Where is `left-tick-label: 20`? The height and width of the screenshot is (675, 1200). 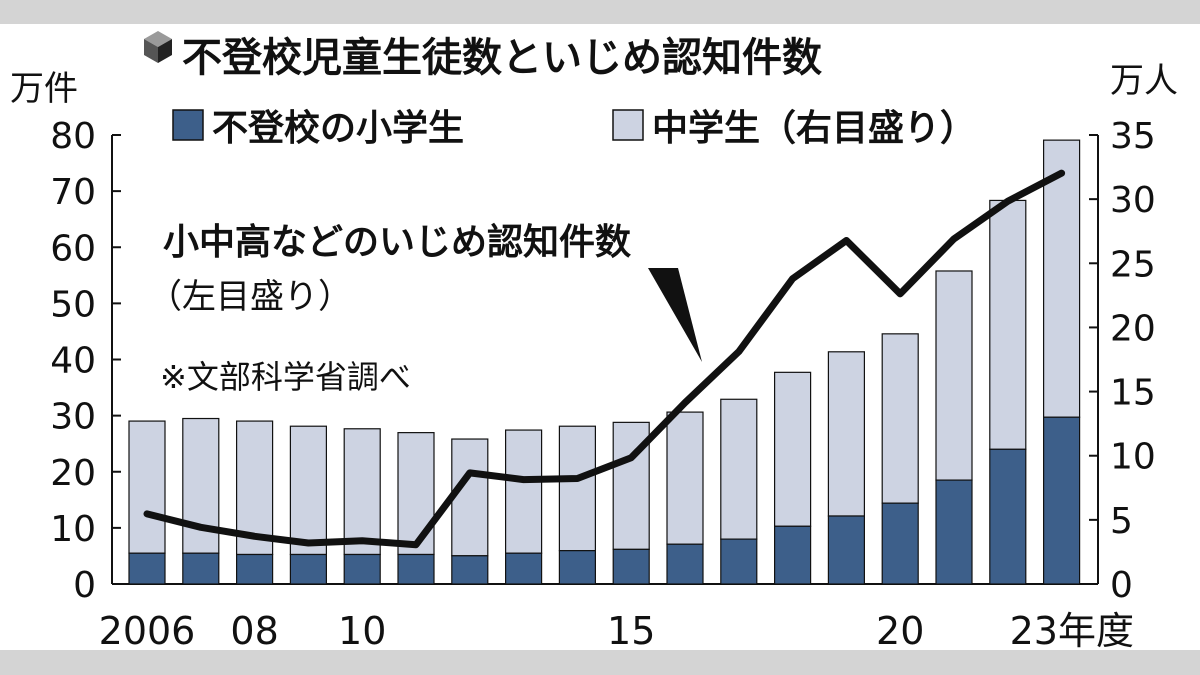
left-tick-label: 20 is located at coordinates (73, 473).